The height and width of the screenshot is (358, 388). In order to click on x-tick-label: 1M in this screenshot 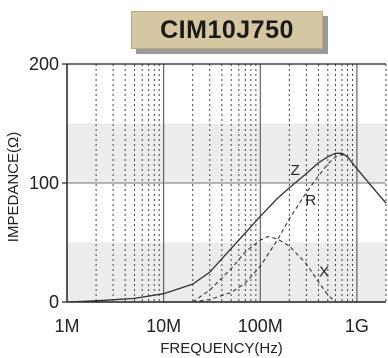, I will do `click(66, 326)`.